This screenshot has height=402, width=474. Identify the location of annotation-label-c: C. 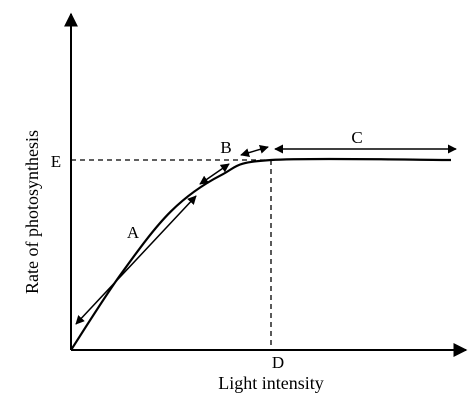
(356, 137).